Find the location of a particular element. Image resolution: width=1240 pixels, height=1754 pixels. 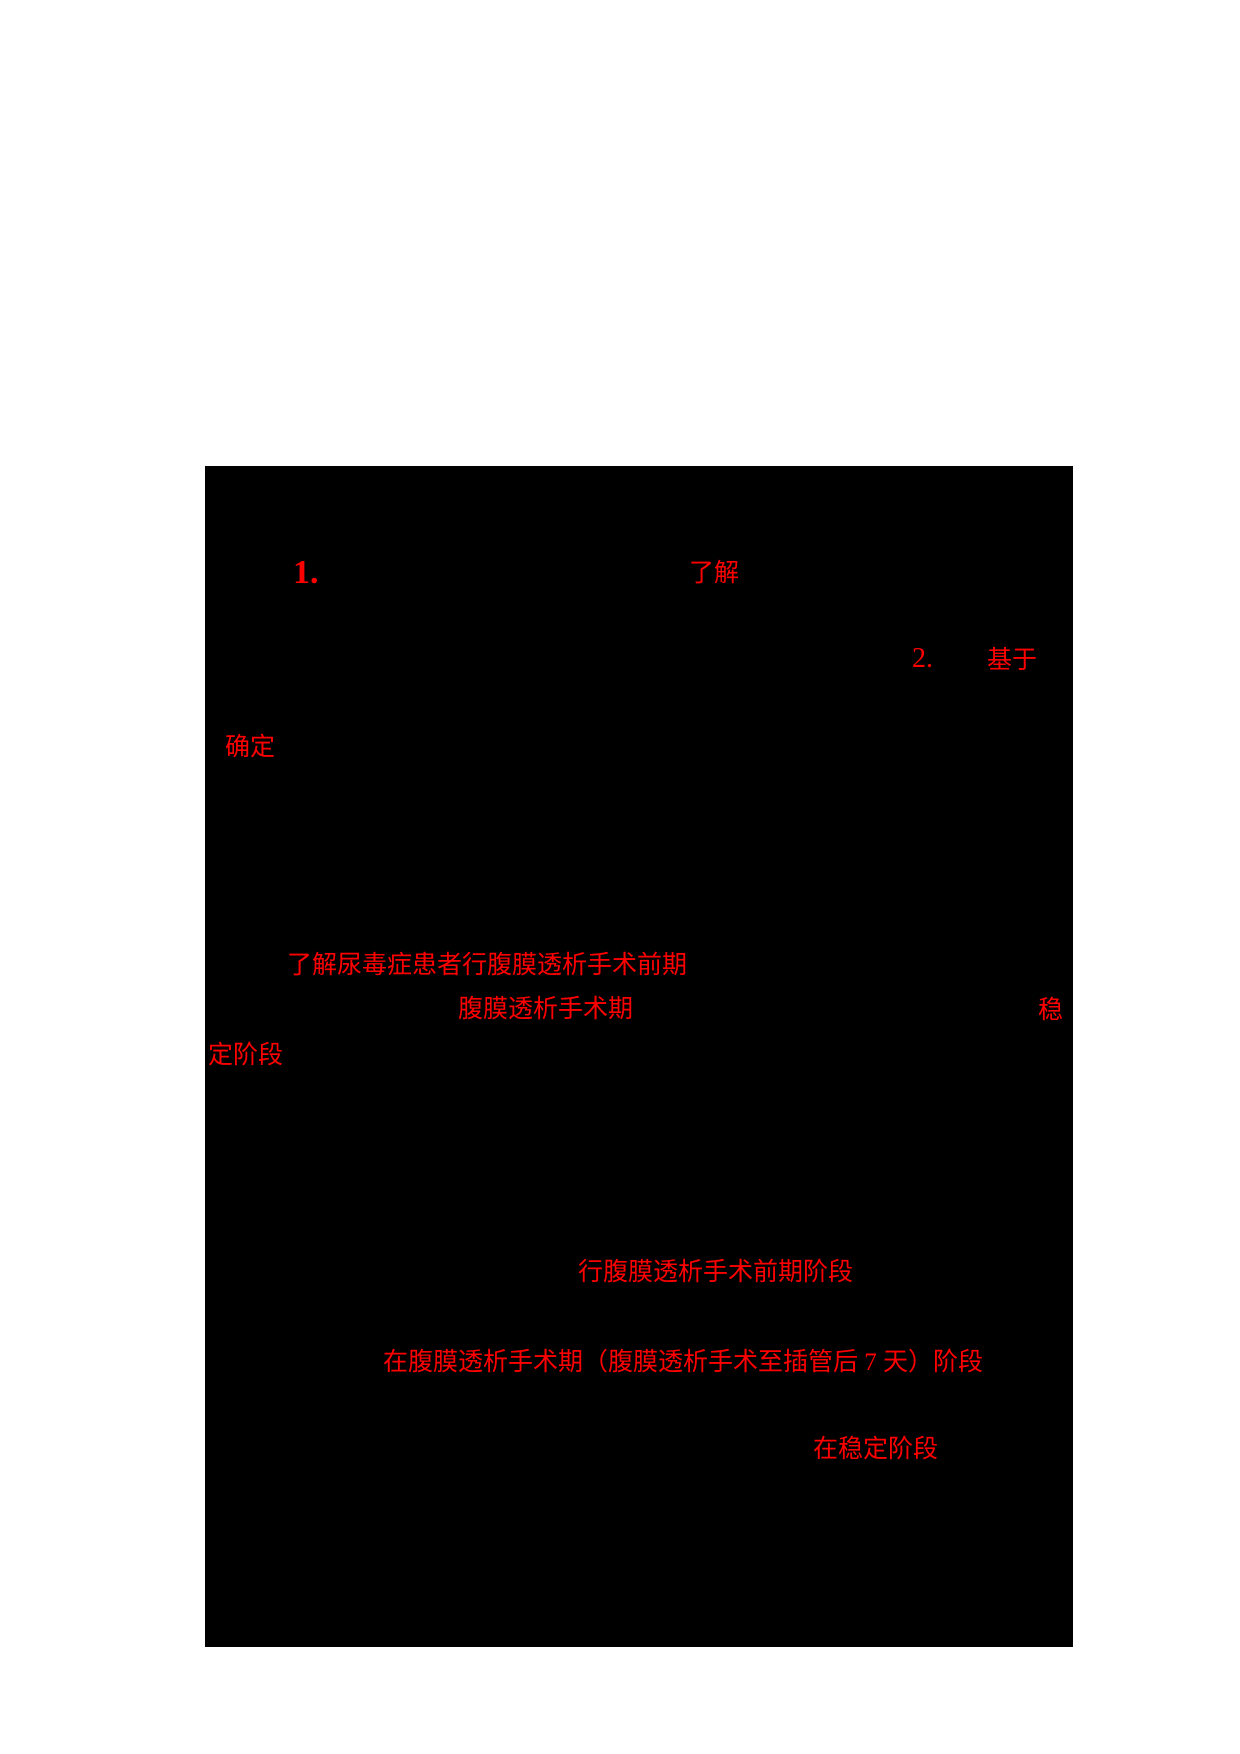

highlight-paragraph-line-3: 定阶段 is located at coordinates (246, 1055).